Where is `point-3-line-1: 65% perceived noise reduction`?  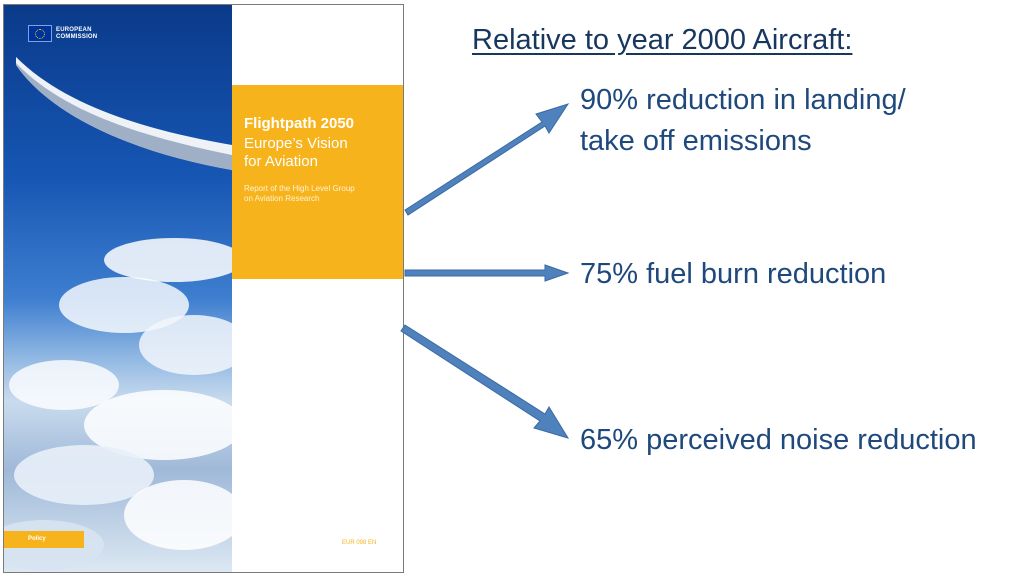
point-3-line-1: 65% perceived noise reduction is located at coordinates (778, 440).